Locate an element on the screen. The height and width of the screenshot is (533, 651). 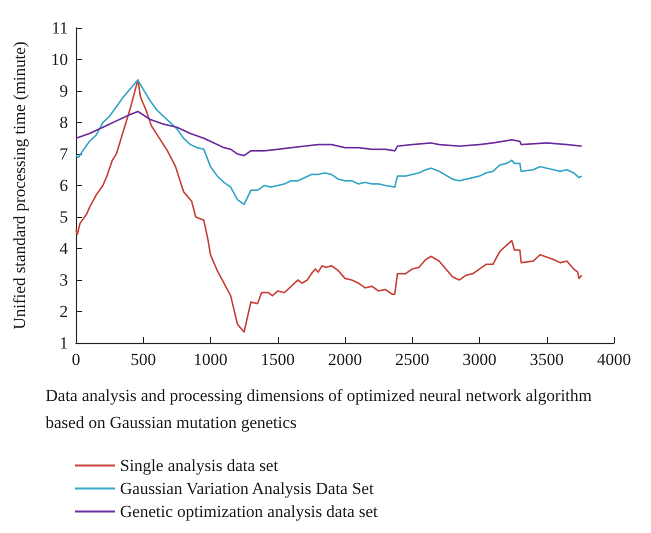
y-tick-label: 8 is located at coordinates (64, 122).